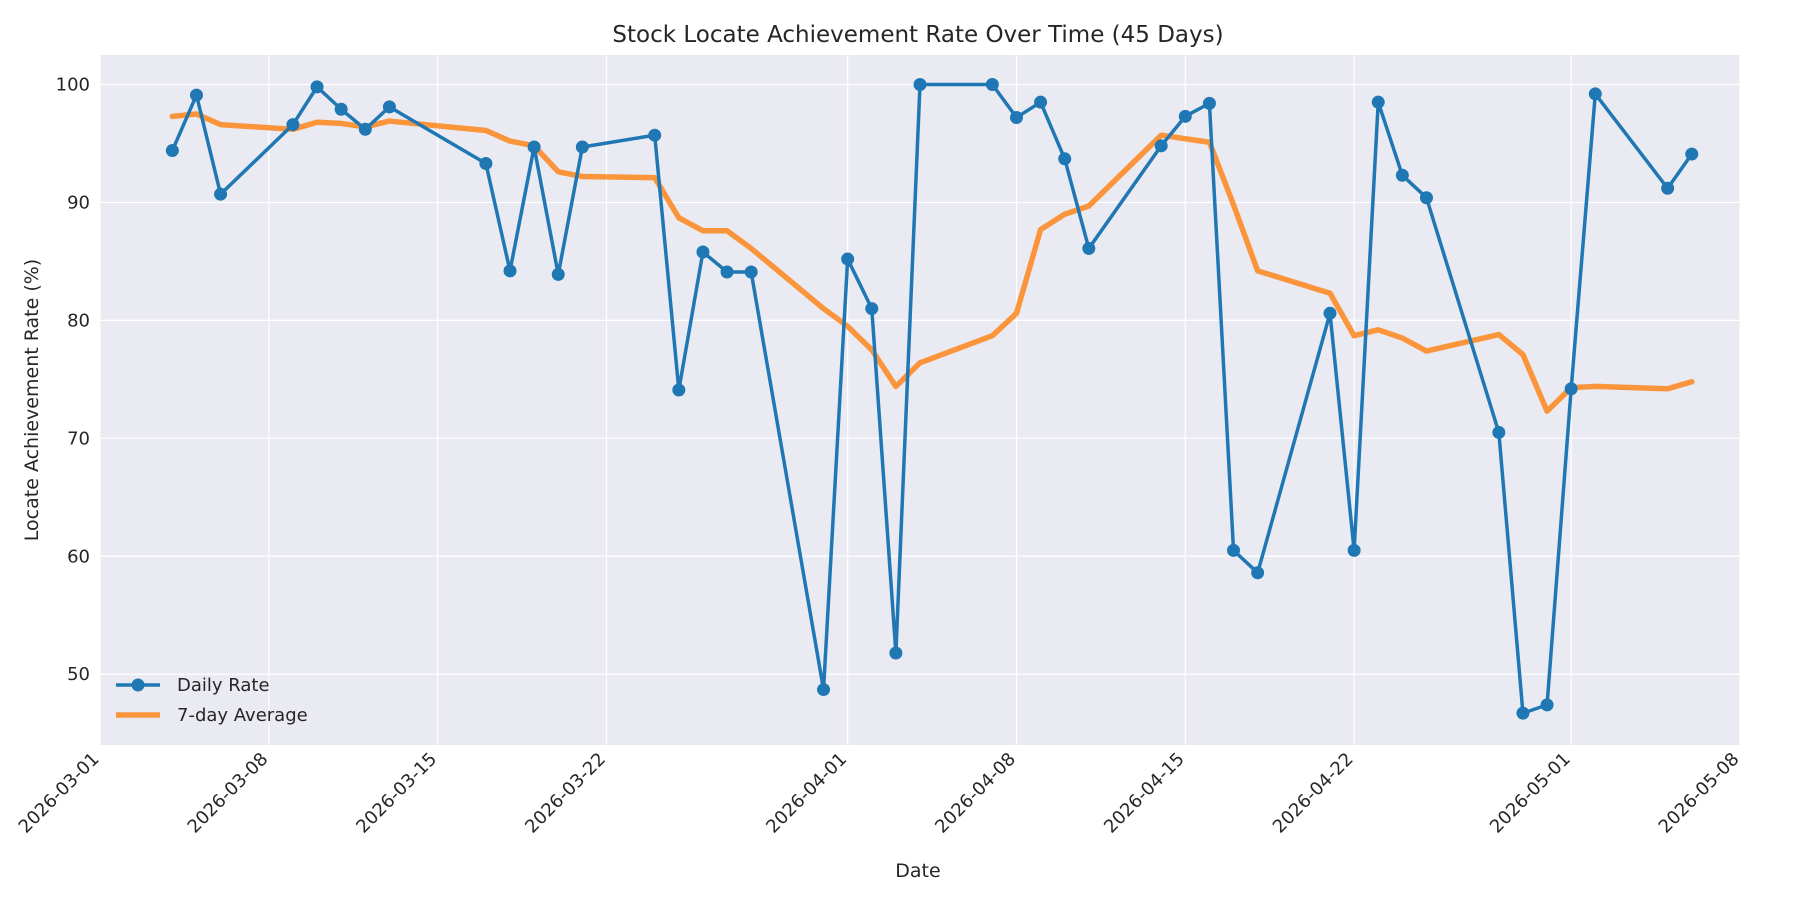 Image resolution: width=1800 pixels, height=900 pixels. Describe the element at coordinates (73, 84) in the screenshot. I see `y-tick-label: 100` at that location.